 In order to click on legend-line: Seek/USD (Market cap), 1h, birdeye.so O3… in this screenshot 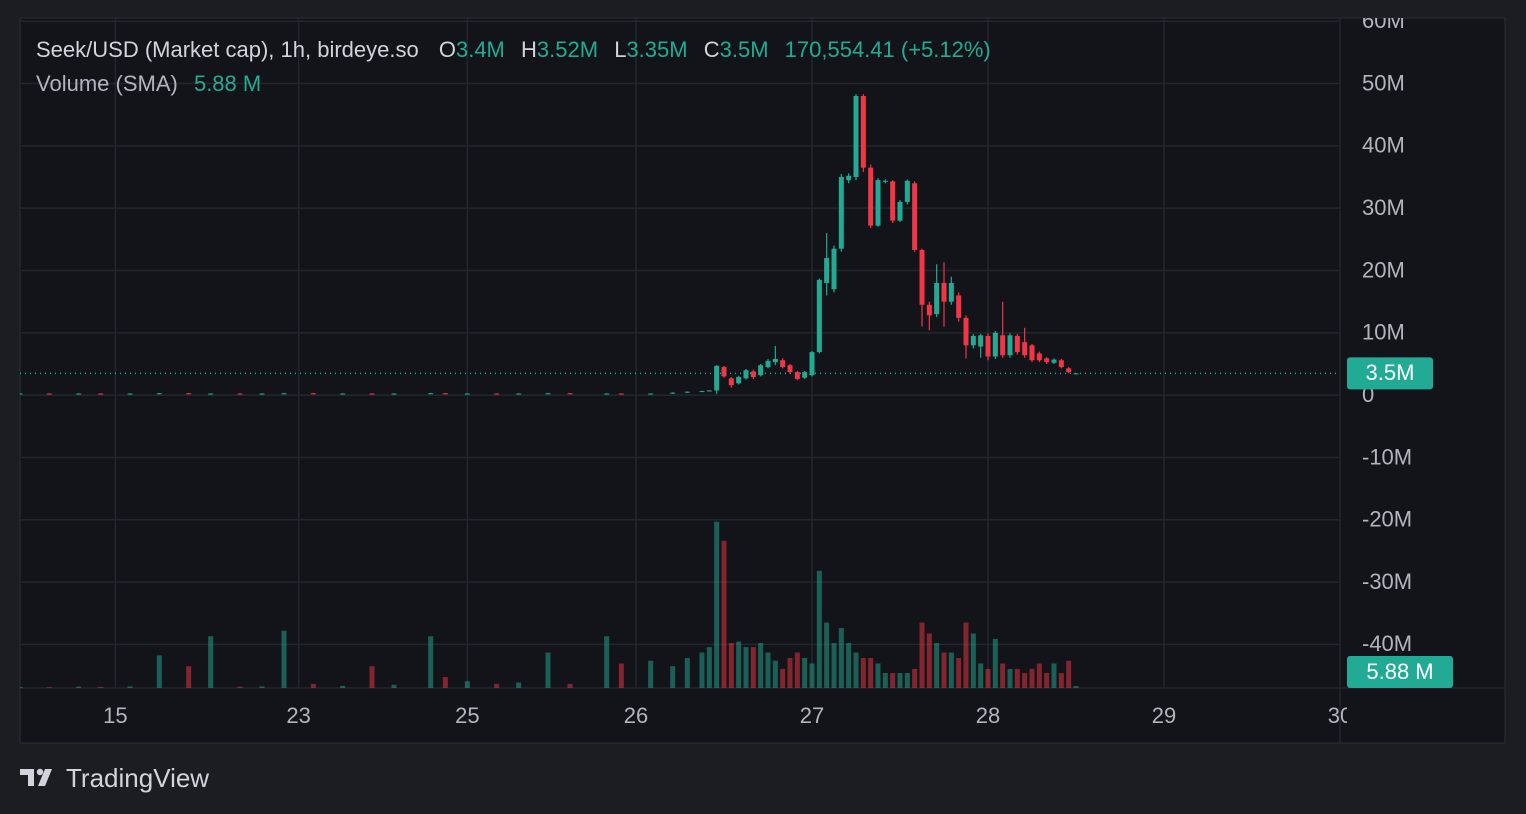, I will do `click(513, 49)`.